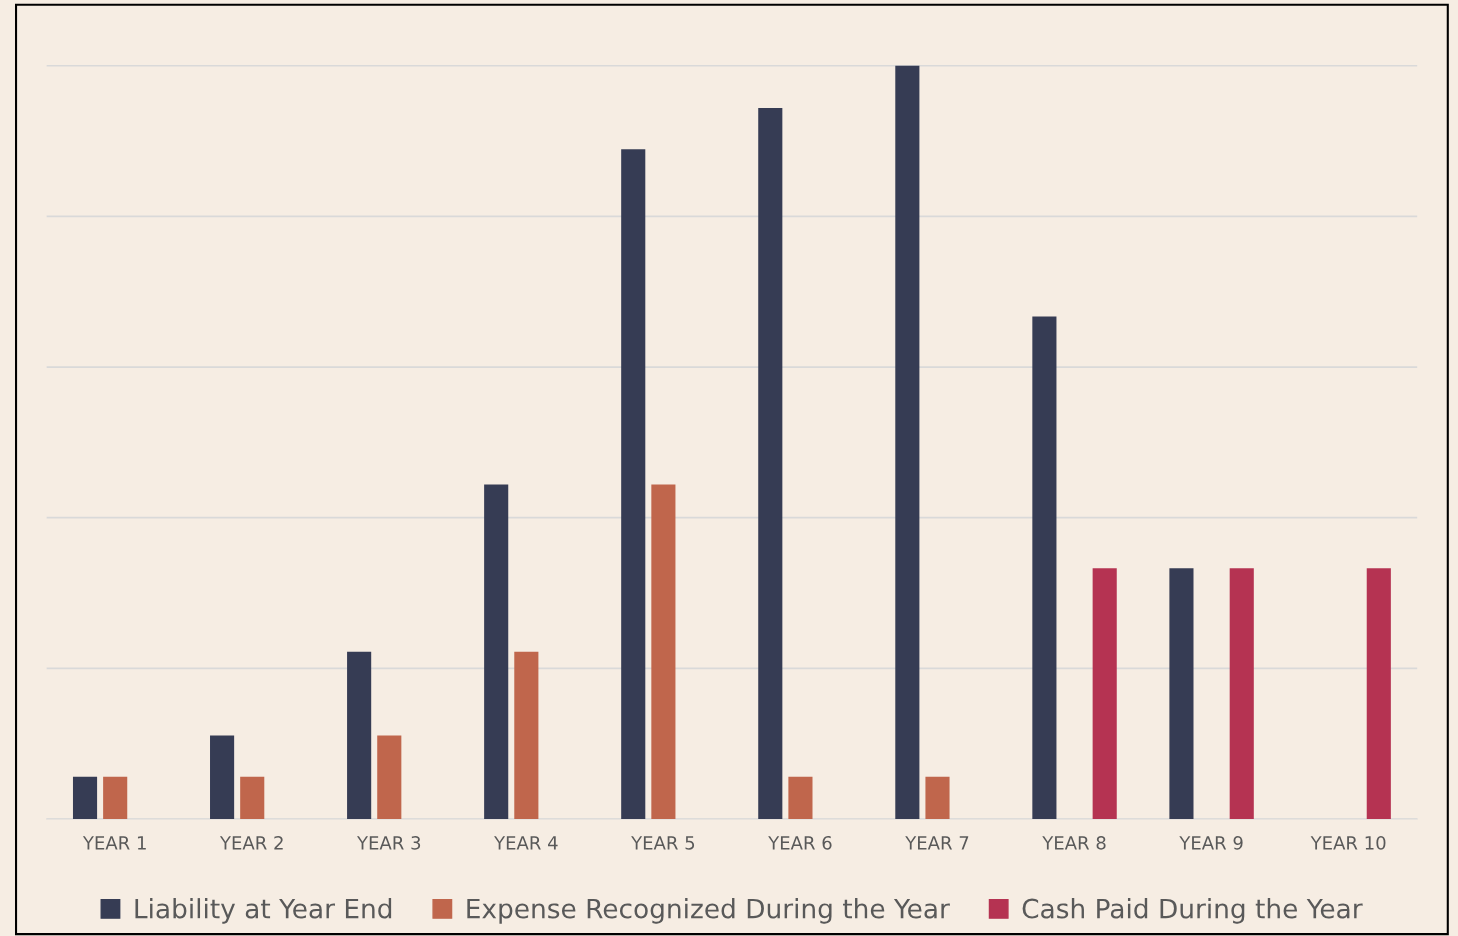  What do you see at coordinates (663, 843) in the screenshot?
I see `x-tick-label: YEAR 5` at bounding box center [663, 843].